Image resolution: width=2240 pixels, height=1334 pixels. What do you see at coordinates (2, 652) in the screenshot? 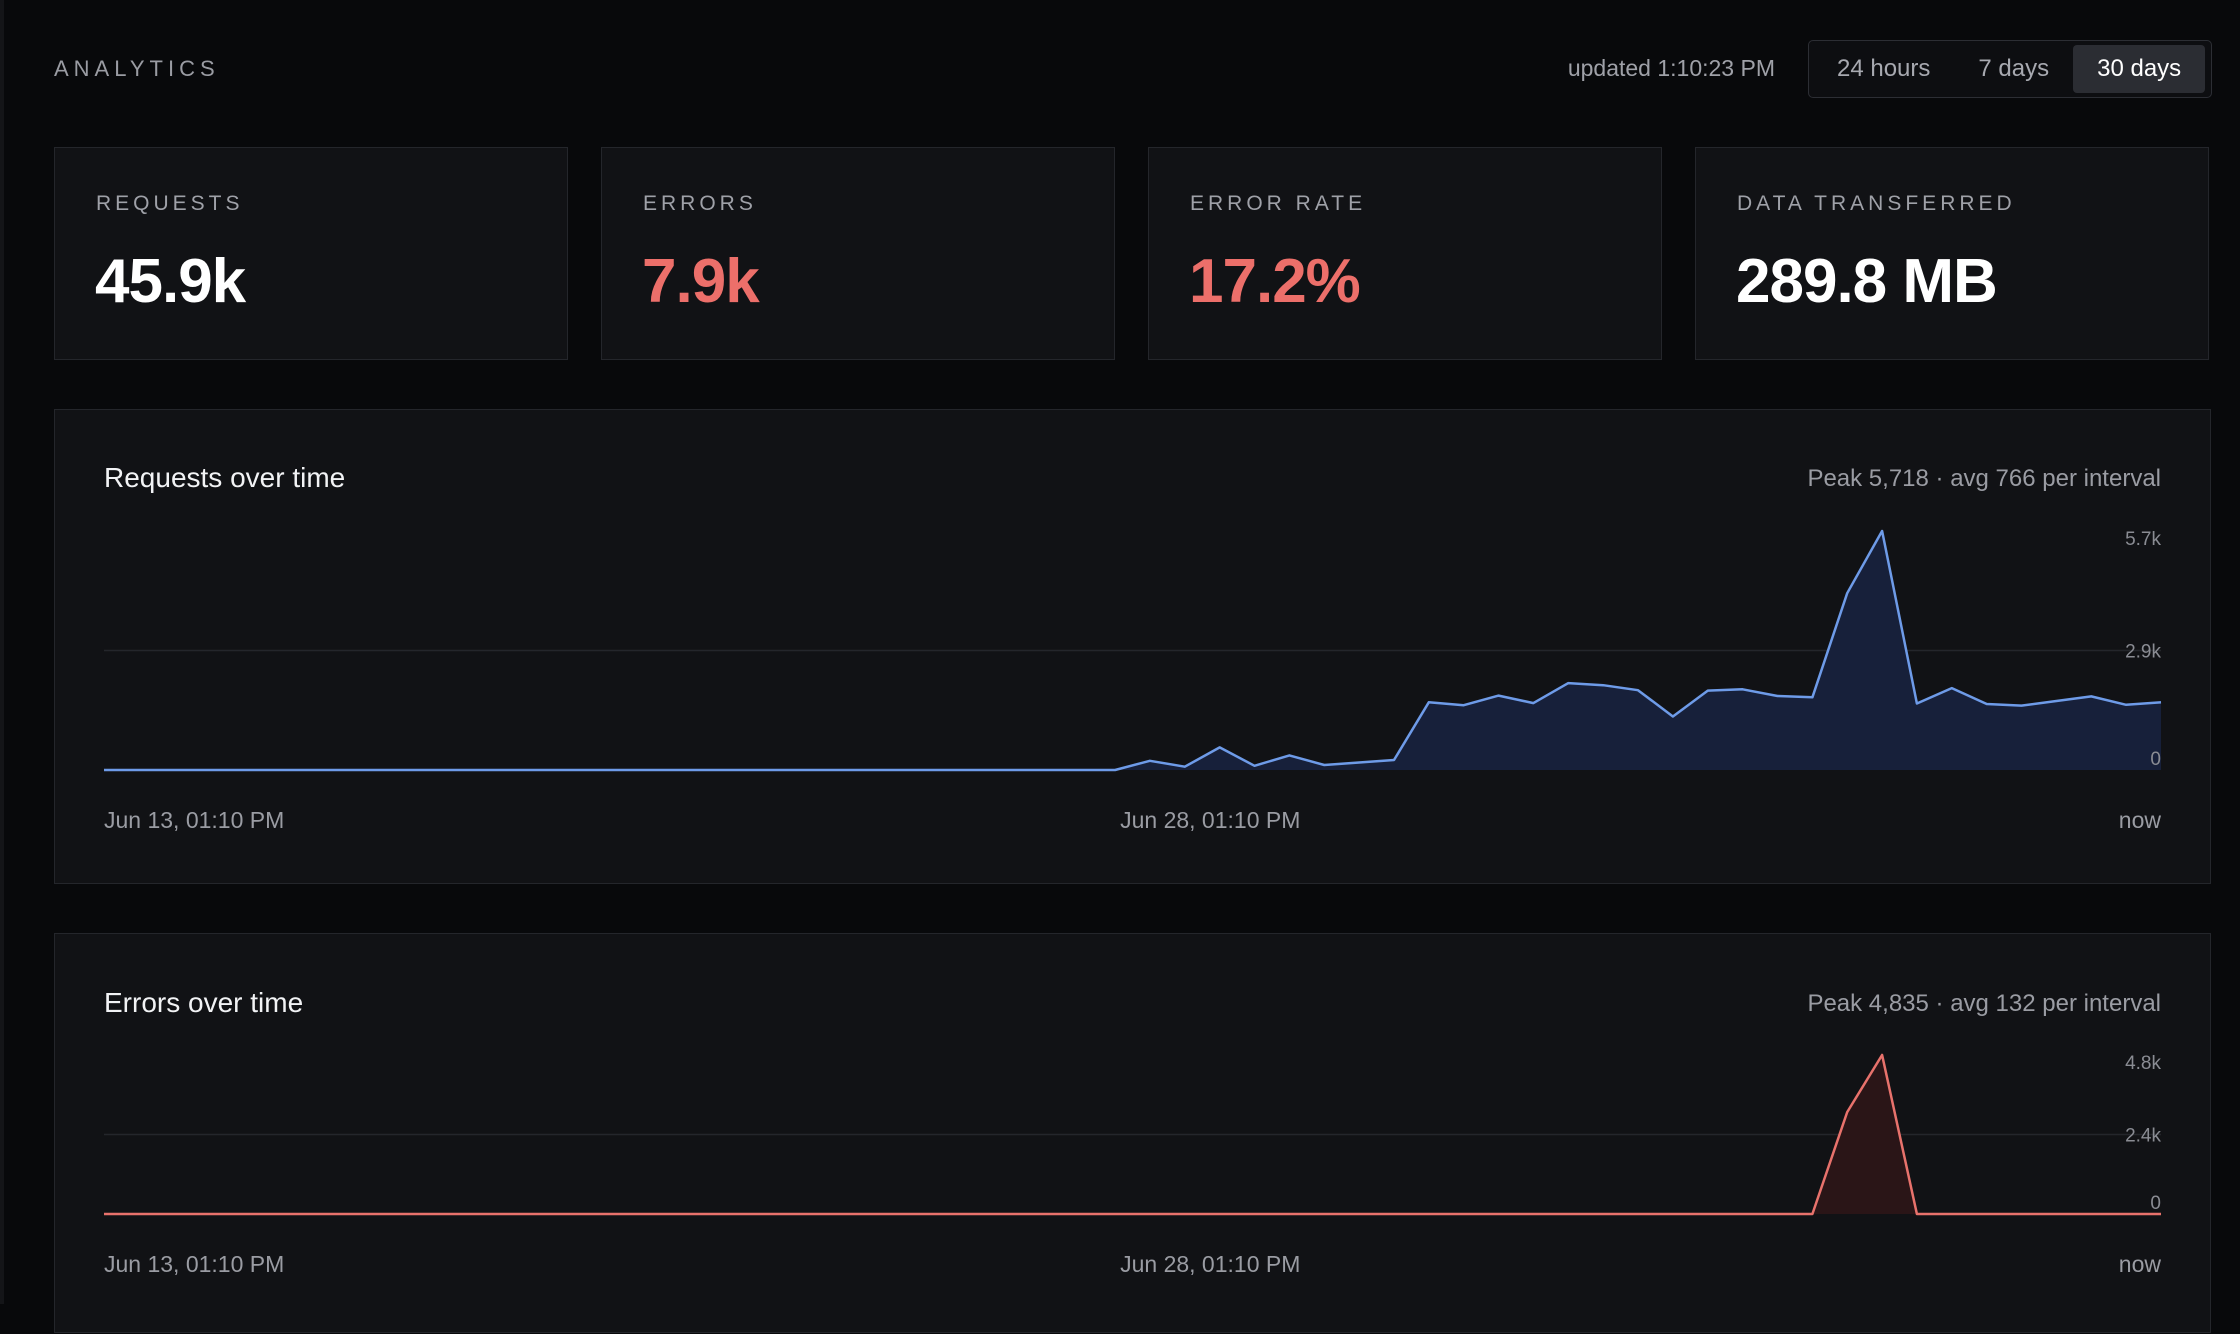
I see `sidebar-edge` at bounding box center [2, 652].